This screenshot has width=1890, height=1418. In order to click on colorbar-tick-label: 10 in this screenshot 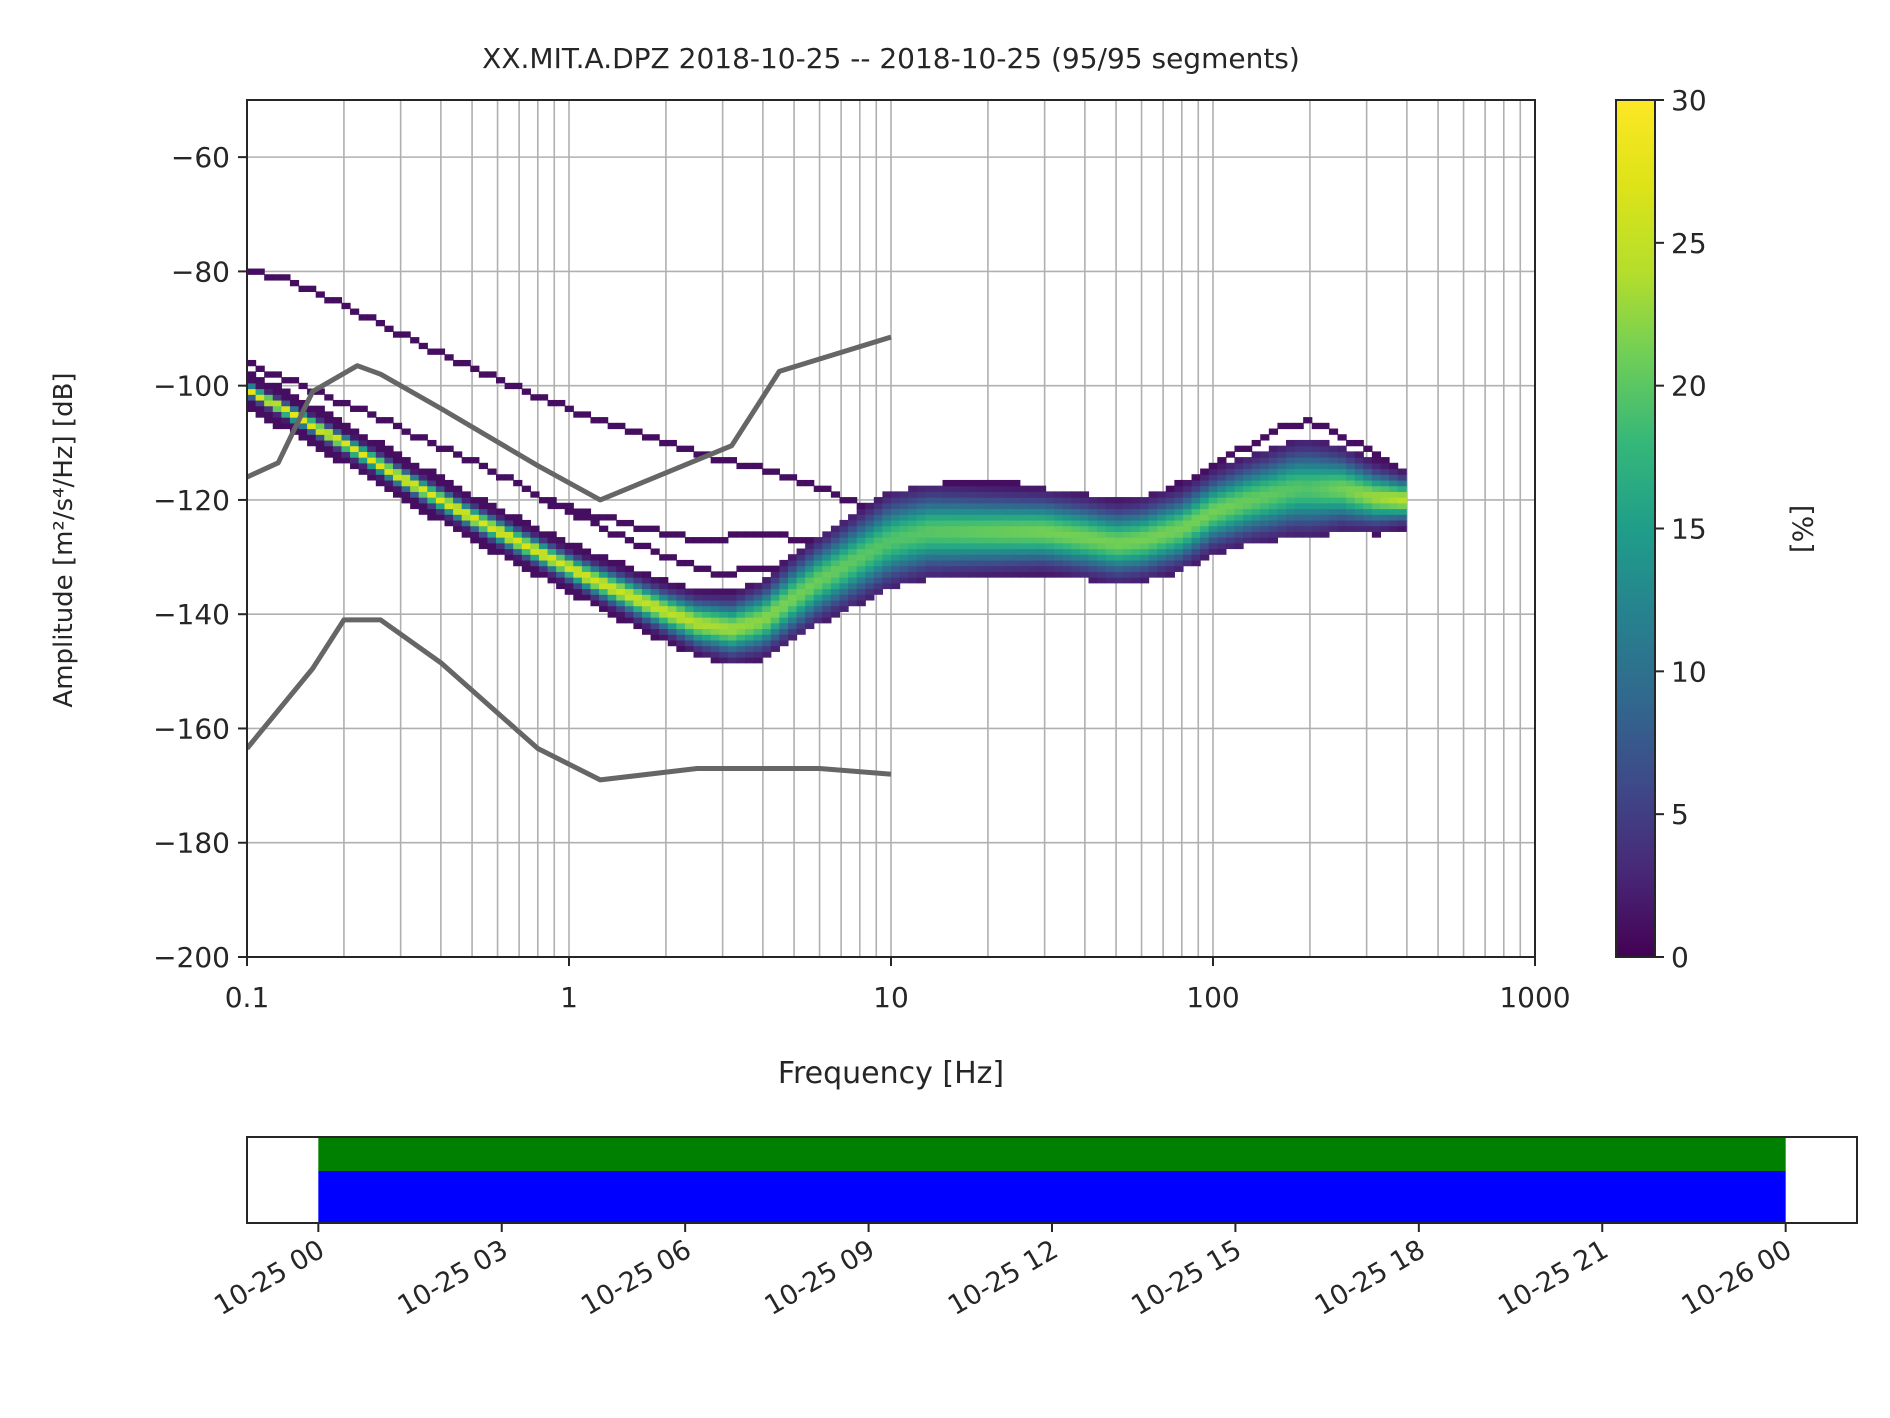, I will do `click(1689, 671)`.